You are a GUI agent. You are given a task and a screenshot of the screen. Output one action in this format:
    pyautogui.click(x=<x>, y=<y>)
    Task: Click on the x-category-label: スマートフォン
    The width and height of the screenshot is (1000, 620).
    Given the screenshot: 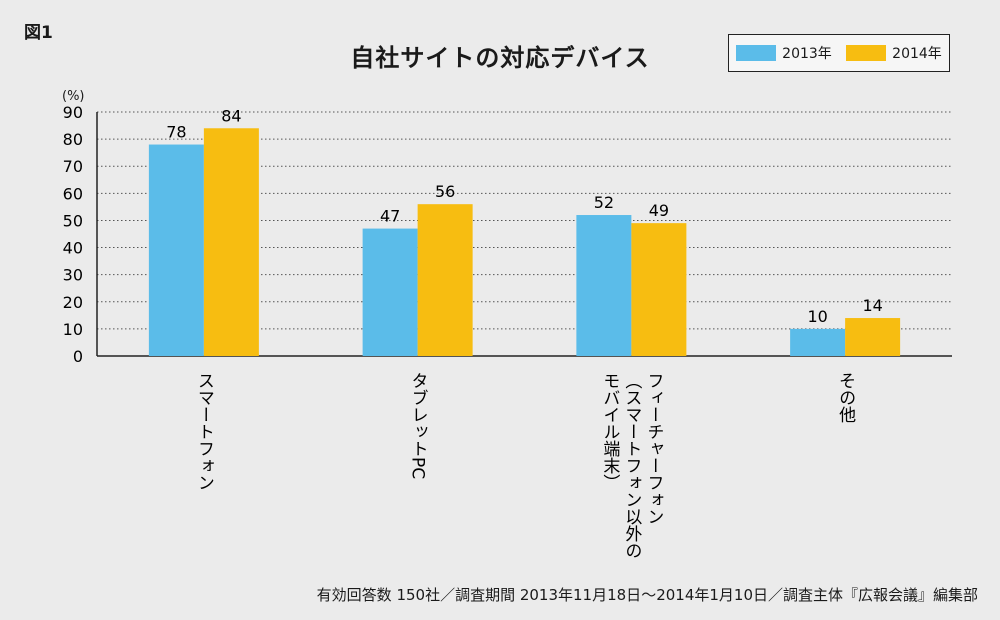 What is the action you would take?
    pyautogui.click(x=204, y=431)
    